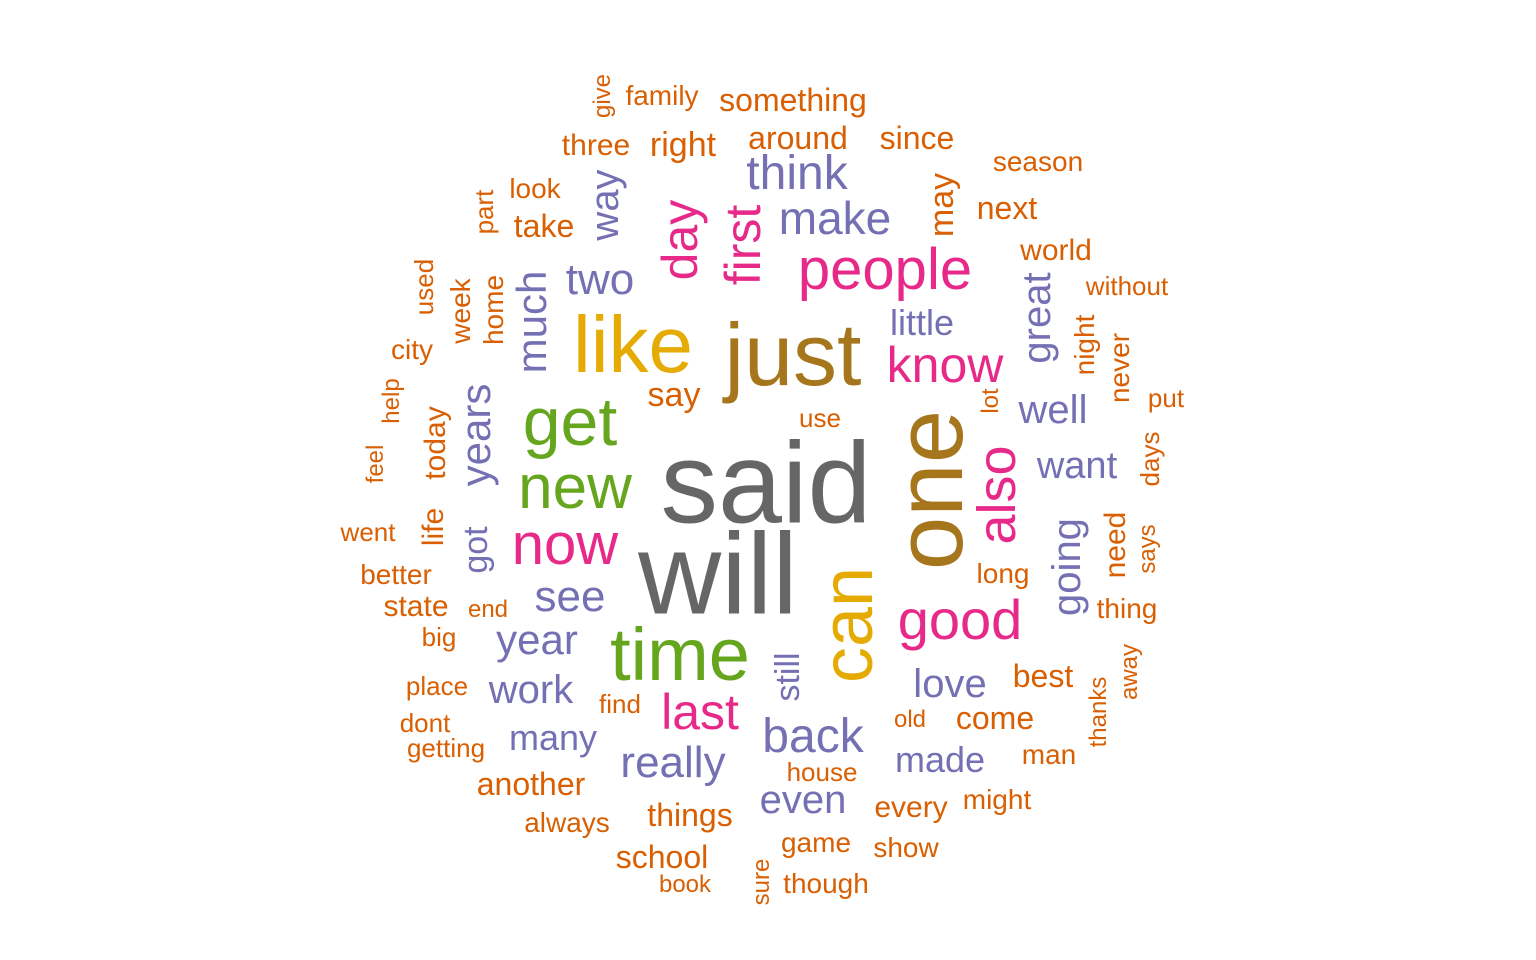  I want to click on word-old: old, so click(910, 719).